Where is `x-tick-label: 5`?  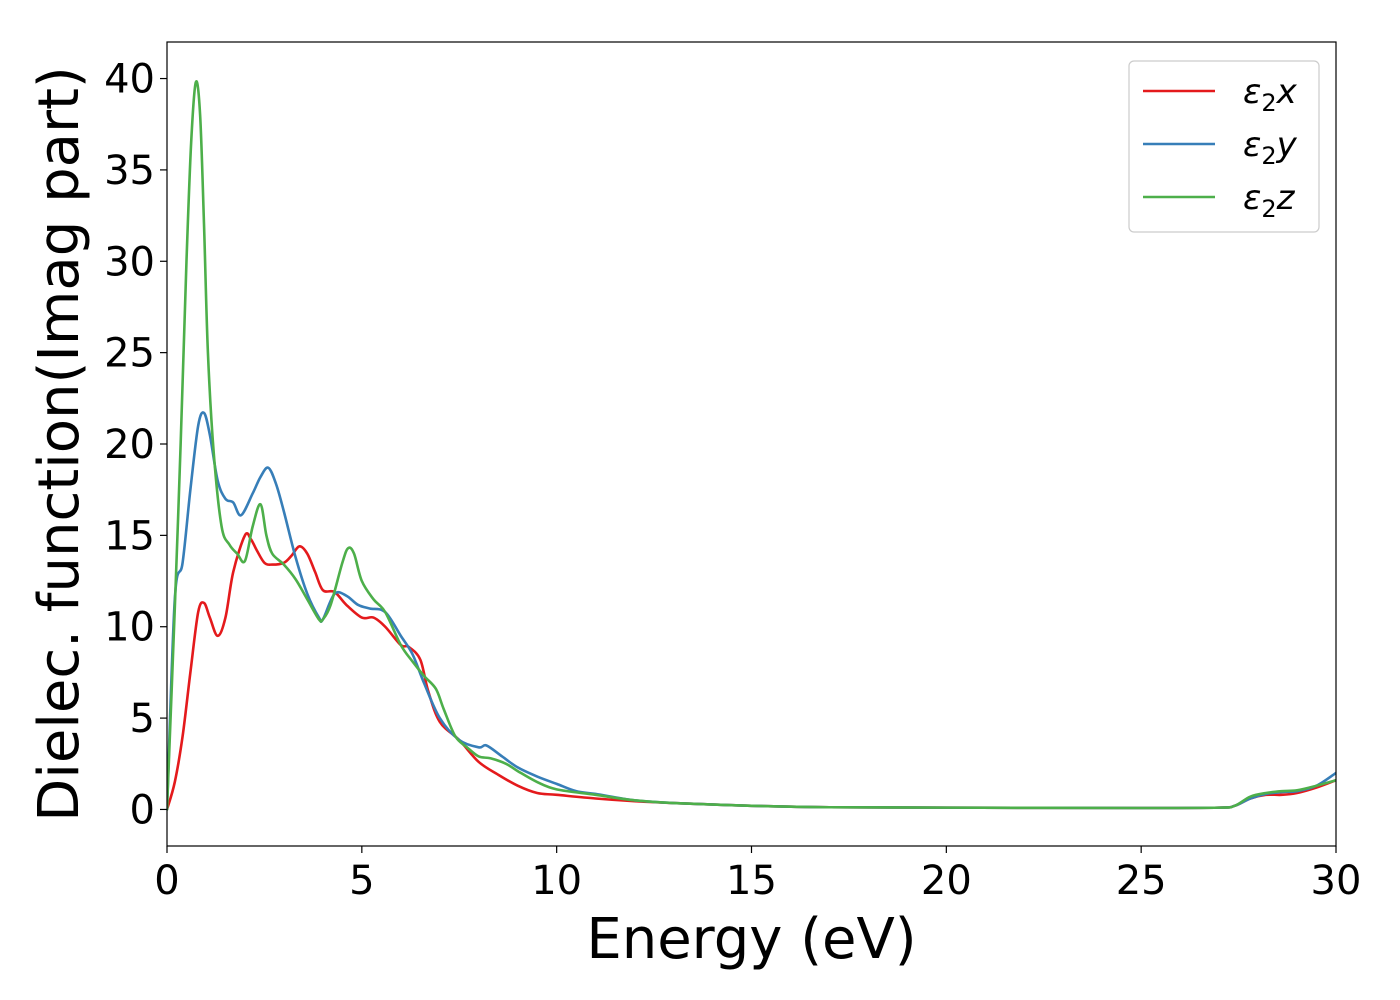
x-tick-label: 5 is located at coordinates (361, 881).